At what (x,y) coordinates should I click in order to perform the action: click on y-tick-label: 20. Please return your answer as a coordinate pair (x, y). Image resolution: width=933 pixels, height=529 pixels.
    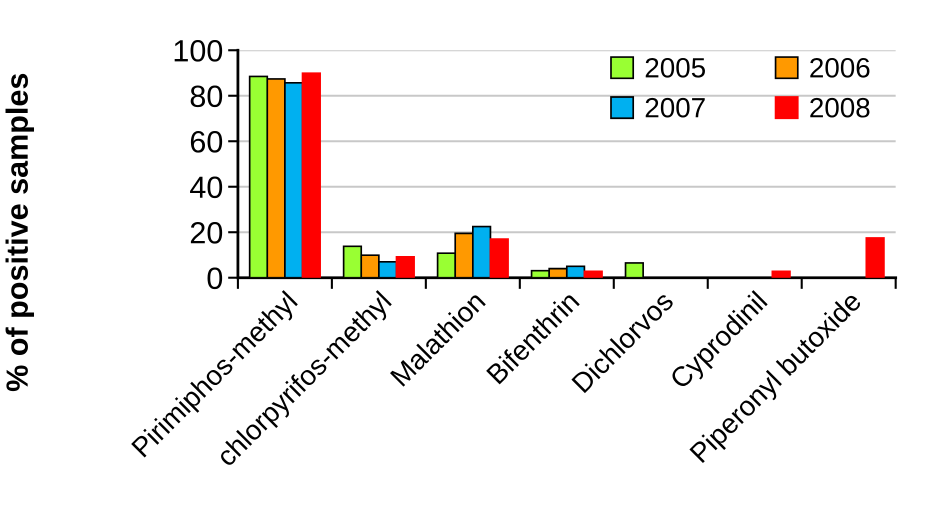
    Looking at the image, I should click on (206, 233).